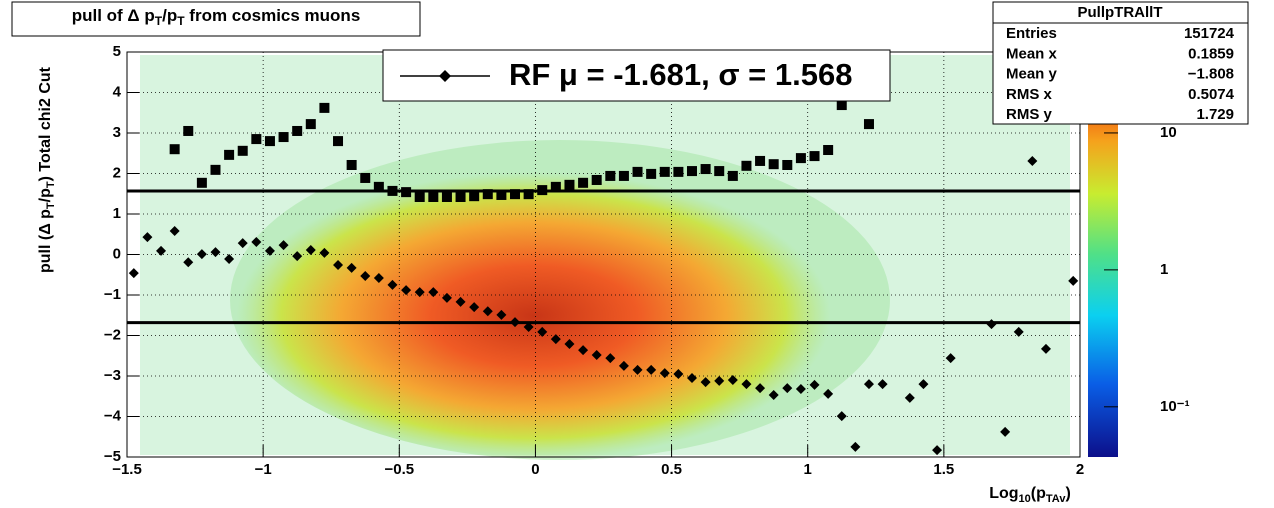 The image size is (1274, 508). What do you see at coordinates (1175, 406) in the screenshot?
I see `z-tick-label: 10⁻¹` at bounding box center [1175, 406].